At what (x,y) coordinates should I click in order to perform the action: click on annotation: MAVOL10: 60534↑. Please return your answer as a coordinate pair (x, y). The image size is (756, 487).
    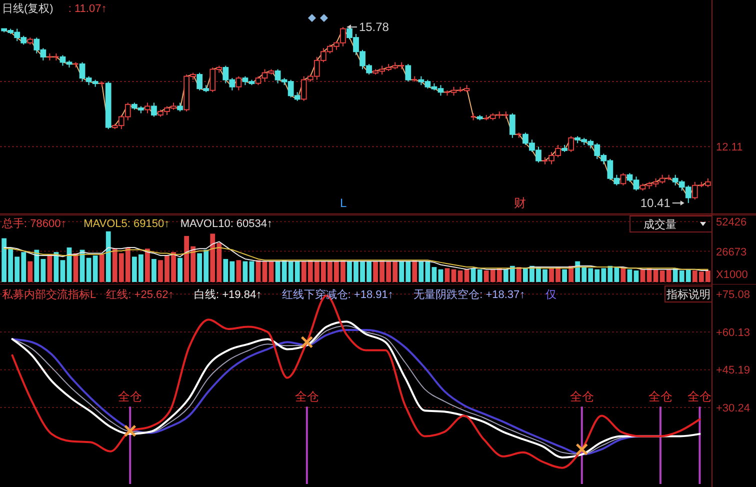
    Looking at the image, I should click on (226, 224).